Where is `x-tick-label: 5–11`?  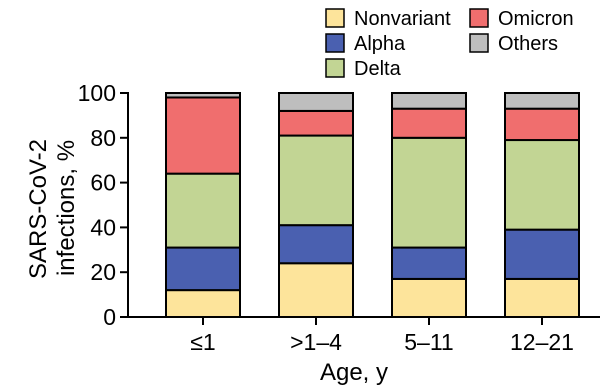 x-tick-label: 5–11 is located at coordinates (428, 342).